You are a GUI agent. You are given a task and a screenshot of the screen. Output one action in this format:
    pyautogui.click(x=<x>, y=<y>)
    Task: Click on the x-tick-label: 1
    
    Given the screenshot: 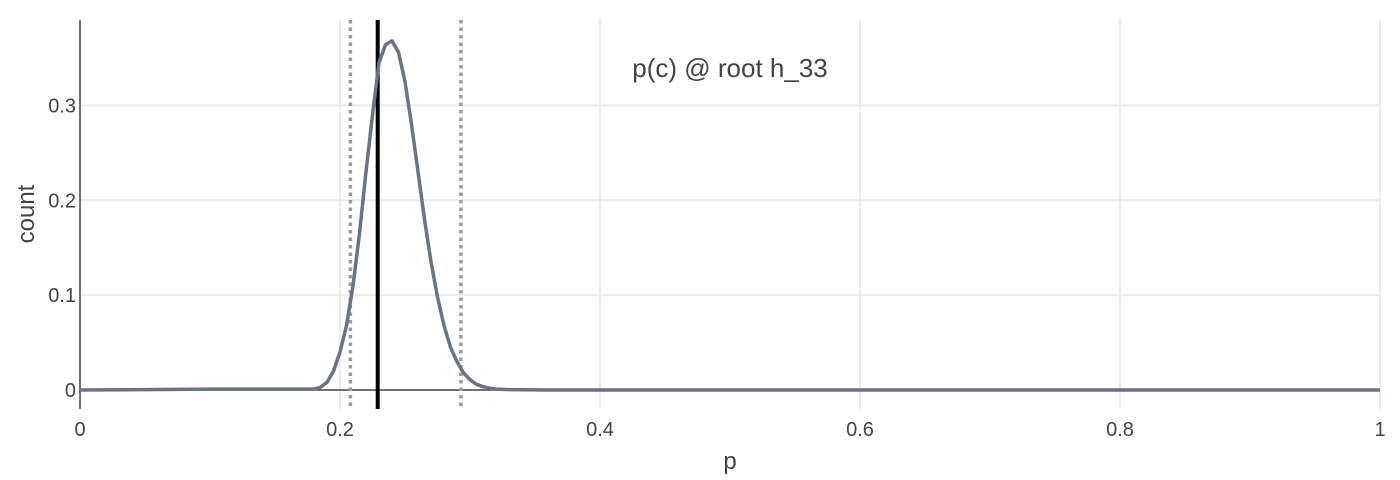 What is the action you would take?
    pyautogui.click(x=1379, y=430)
    